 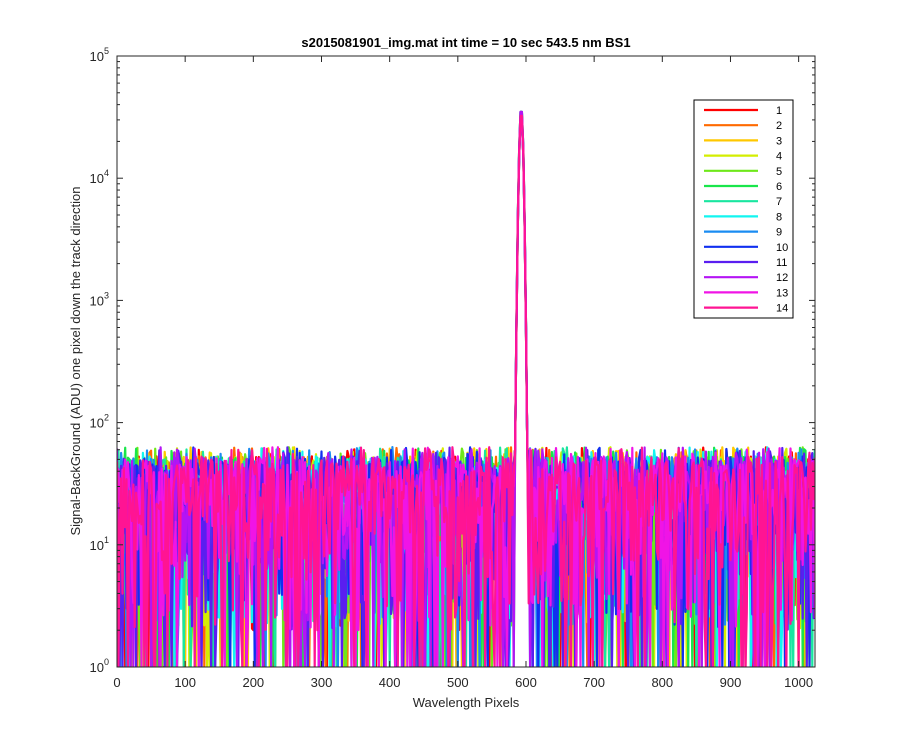 I want to click on legend-label: 9, so click(x=779, y=233).